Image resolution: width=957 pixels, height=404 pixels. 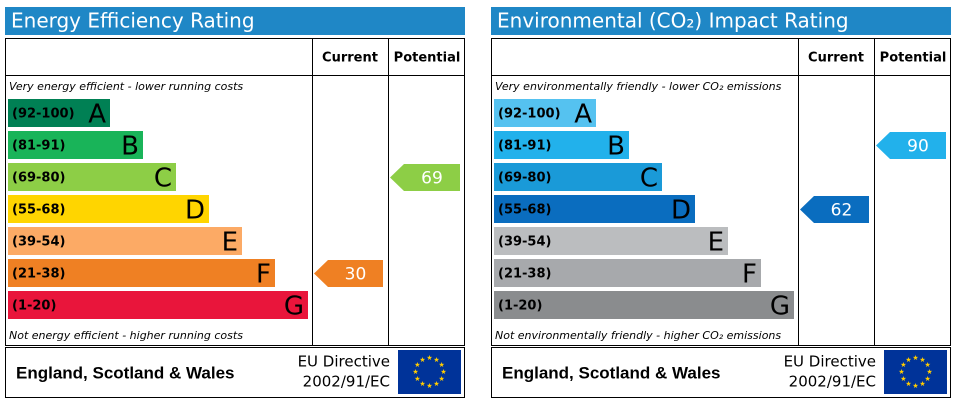 What do you see at coordinates (432, 179) in the screenshot?
I see `rating-value: 69` at bounding box center [432, 179].